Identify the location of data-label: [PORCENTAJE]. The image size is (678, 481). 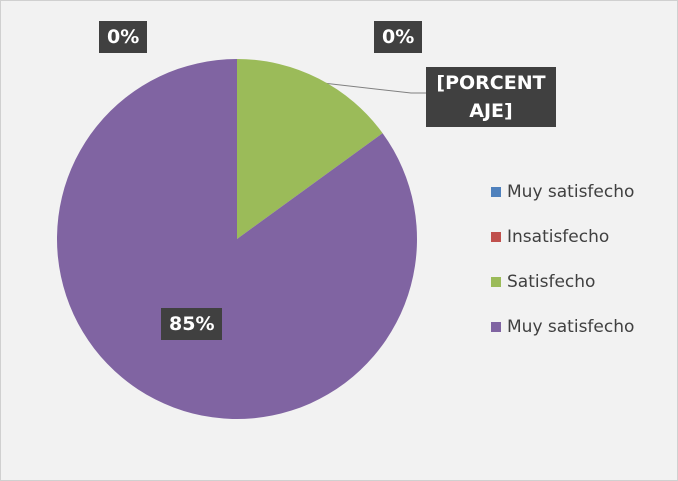
(491, 97).